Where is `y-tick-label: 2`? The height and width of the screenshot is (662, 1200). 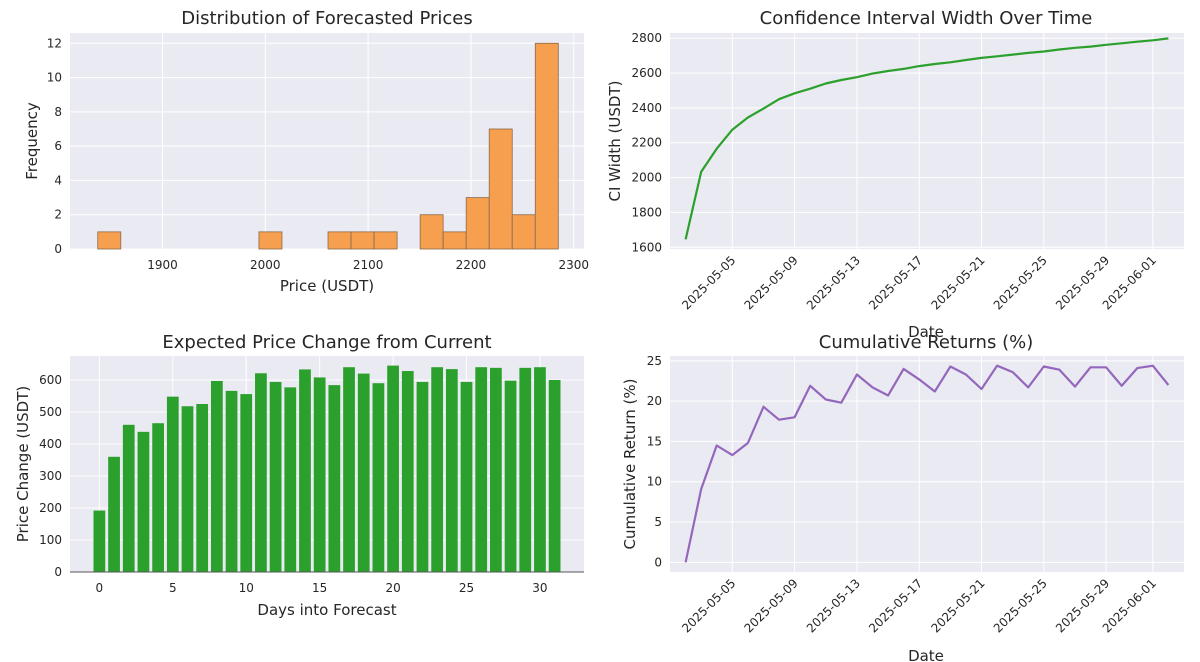
y-tick-label: 2 is located at coordinates (58, 215).